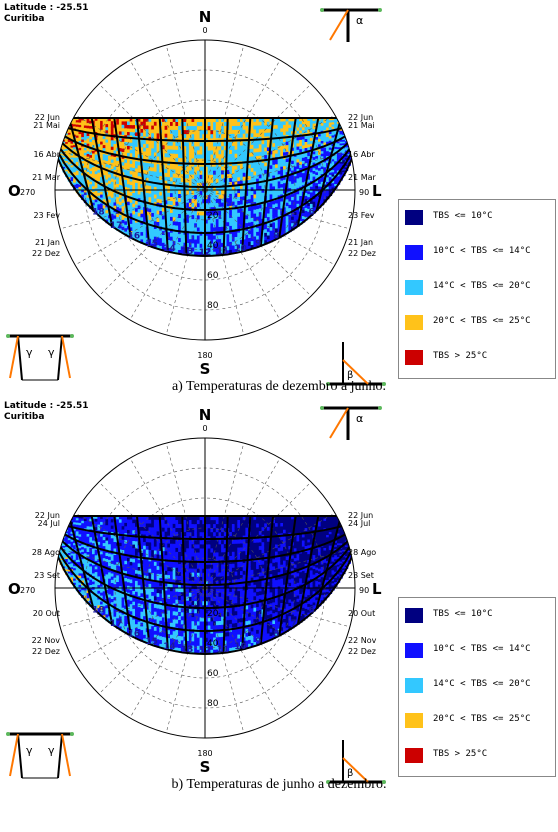 This screenshot has width=558, height=832. What do you see at coordinates (460, 356) in the screenshot?
I see `legend-label: TBS > 25°C` at bounding box center [460, 356].